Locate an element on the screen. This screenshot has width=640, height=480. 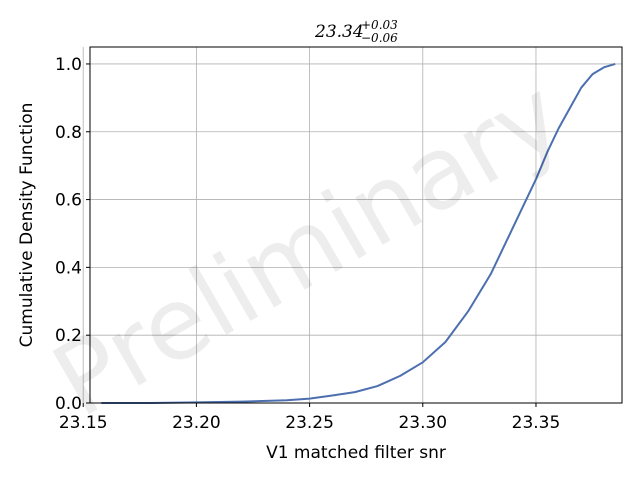
y-tick-label: 1.0 is located at coordinates (68, 65).